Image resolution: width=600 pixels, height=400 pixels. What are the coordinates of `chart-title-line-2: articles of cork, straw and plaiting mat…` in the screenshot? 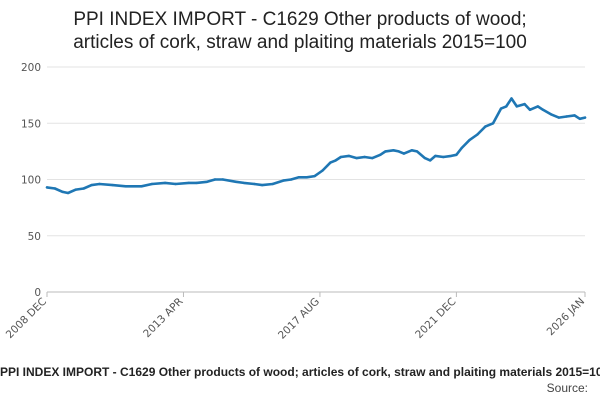 It's located at (300, 42).